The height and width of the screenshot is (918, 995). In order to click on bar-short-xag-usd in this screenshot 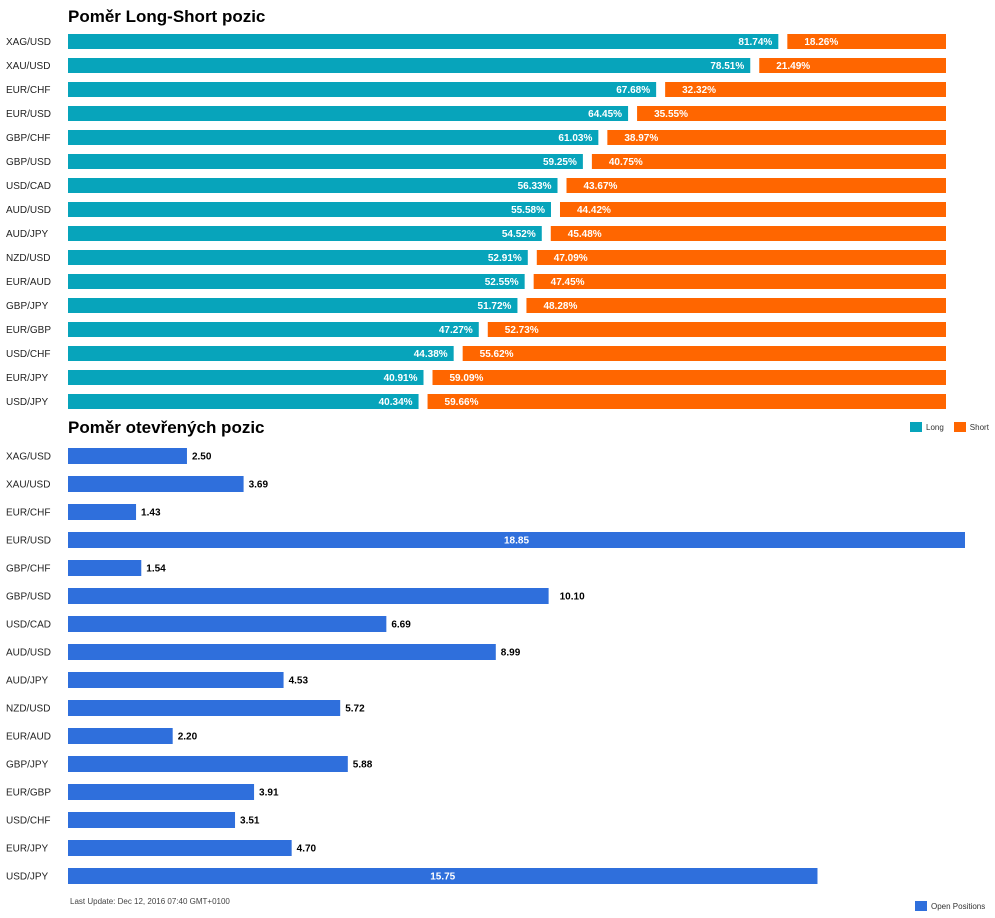, I will do `click(866, 41)`.